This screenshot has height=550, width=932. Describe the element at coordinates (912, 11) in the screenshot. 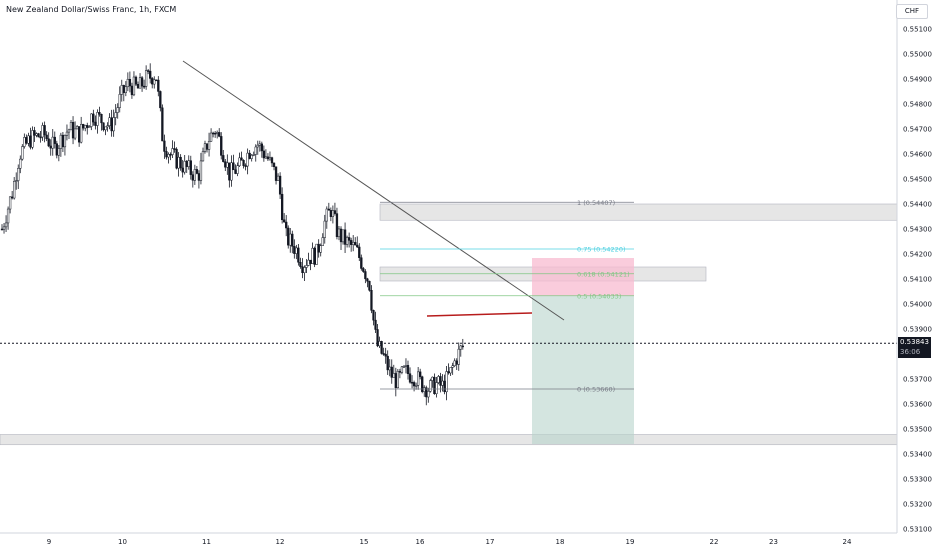

I see `currency-button: CHF` at that location.